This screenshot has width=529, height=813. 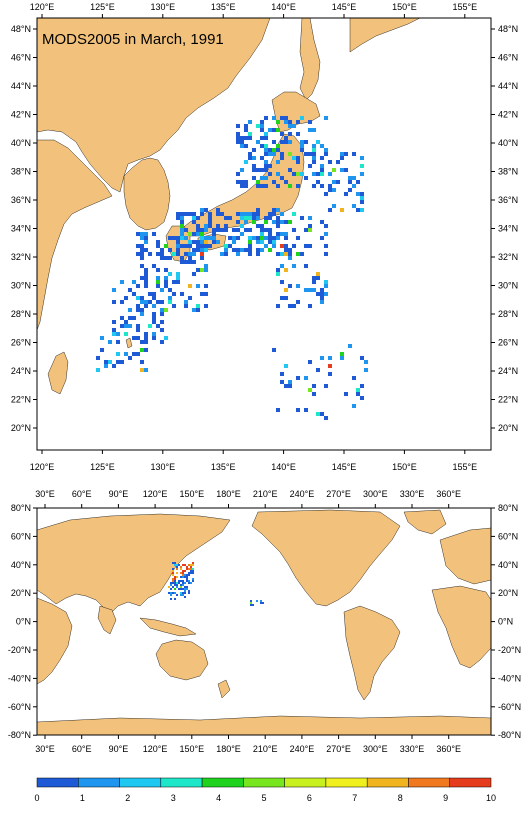 What do you see at coordinates (102, 467) in the screenshot?
I see `lon-tick-label: 125°E` at bounding box center [102, 467].